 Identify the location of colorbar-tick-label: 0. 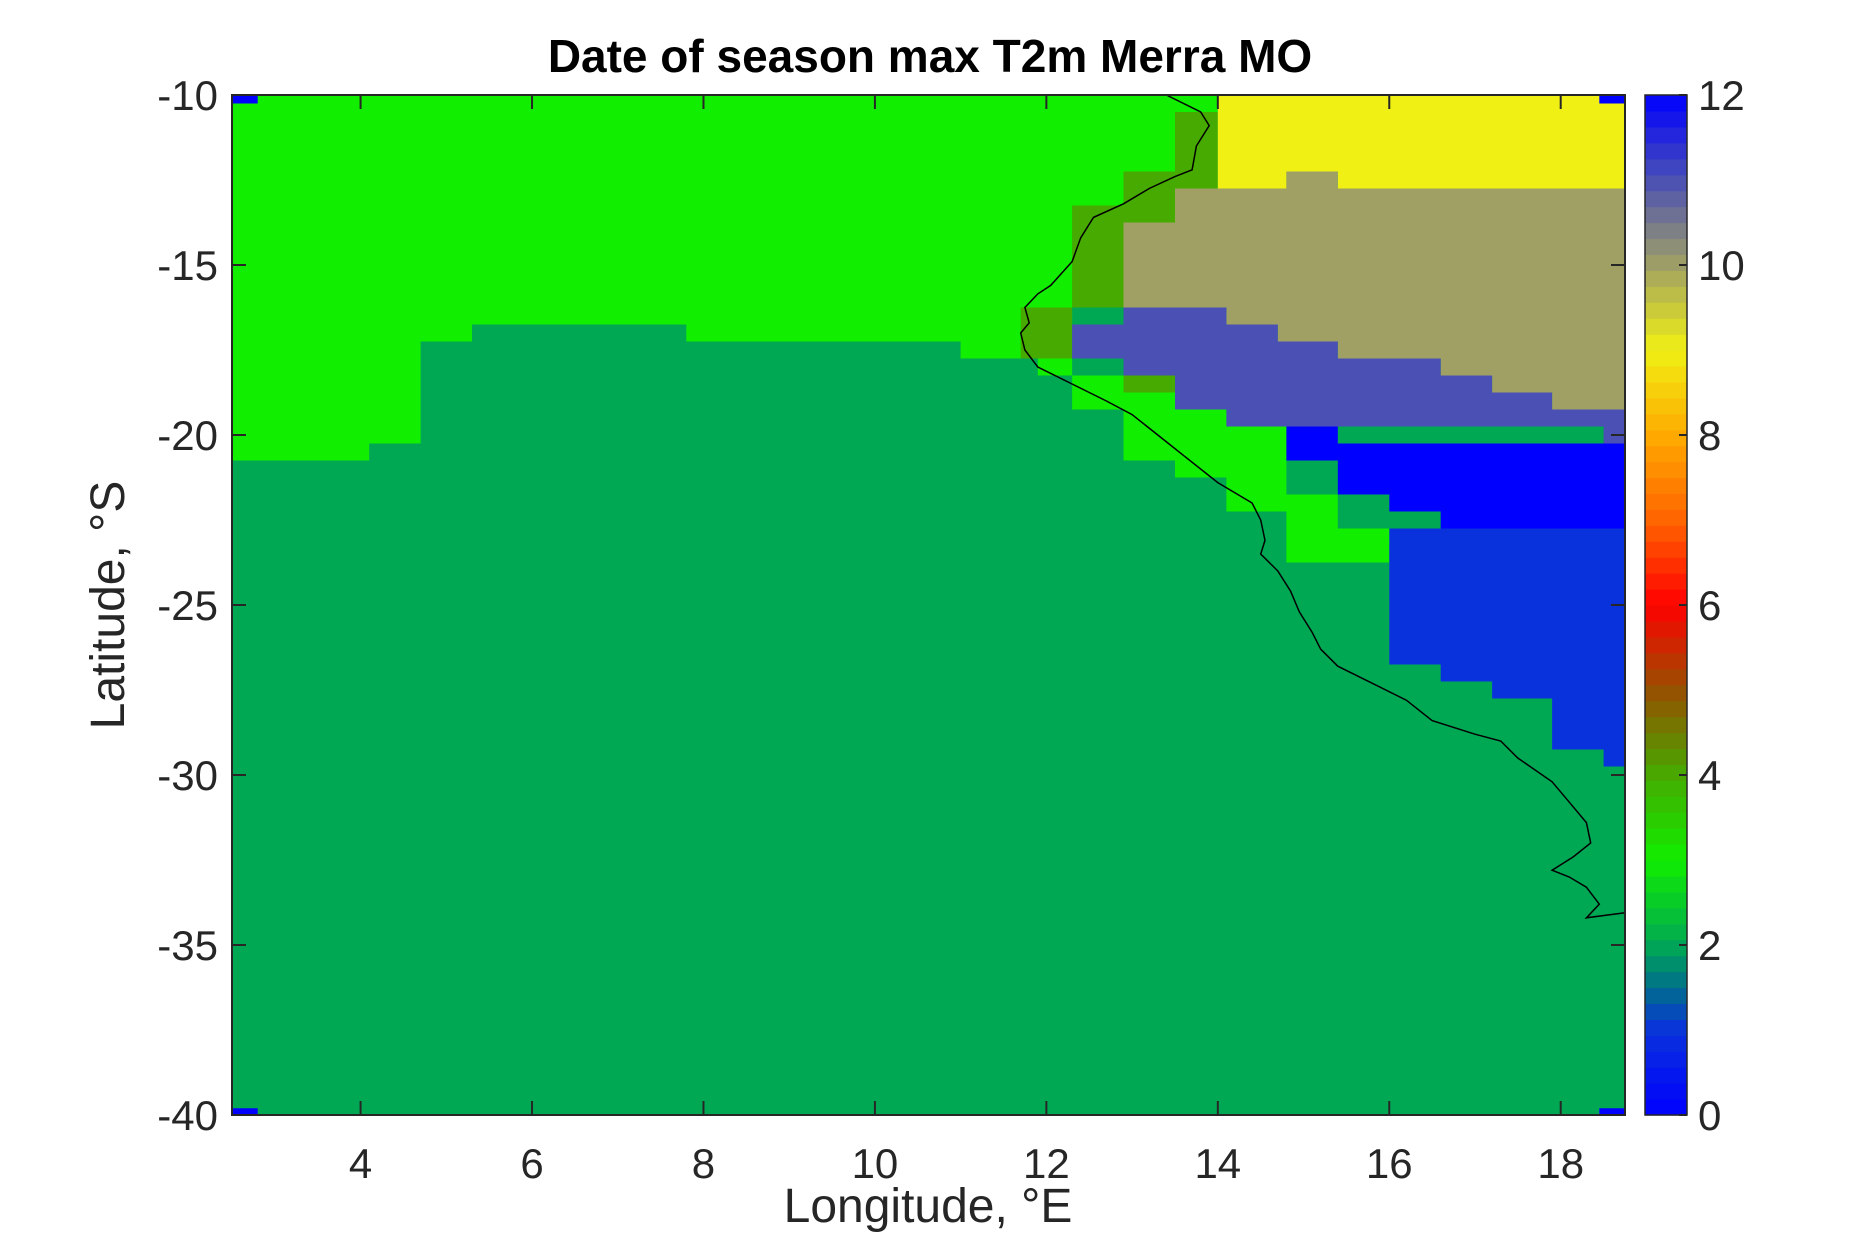
(1709, 1115).